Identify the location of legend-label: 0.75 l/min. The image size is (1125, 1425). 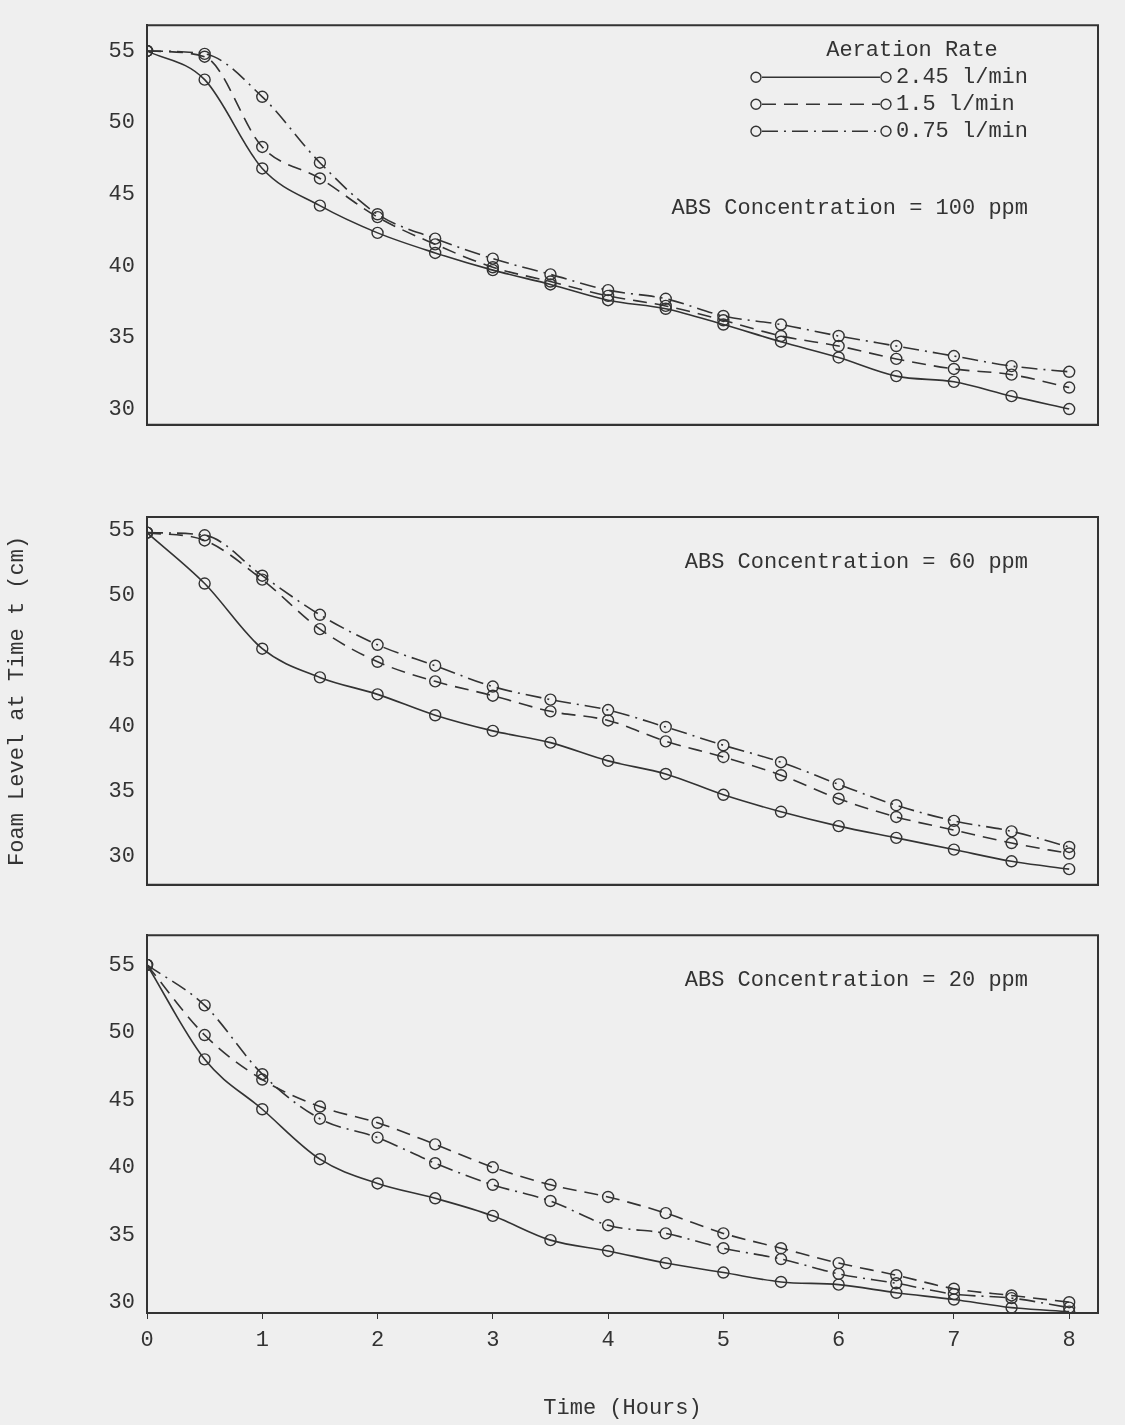
(962, 132).